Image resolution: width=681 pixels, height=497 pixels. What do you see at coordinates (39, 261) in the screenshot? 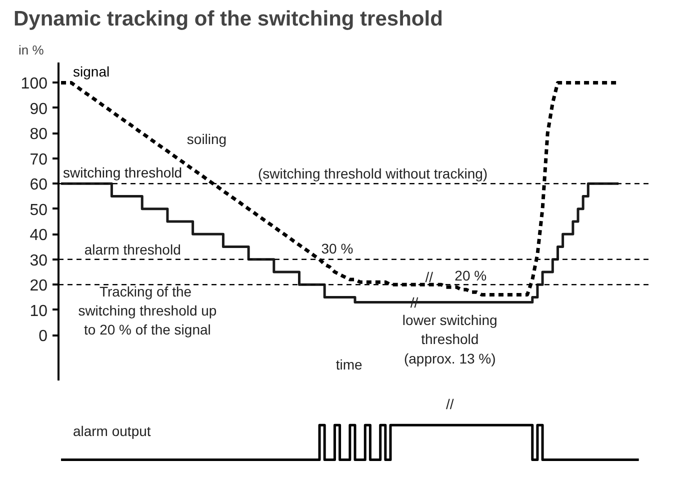
I see `y-tick-label: 30` at bounding box center [39, 261].